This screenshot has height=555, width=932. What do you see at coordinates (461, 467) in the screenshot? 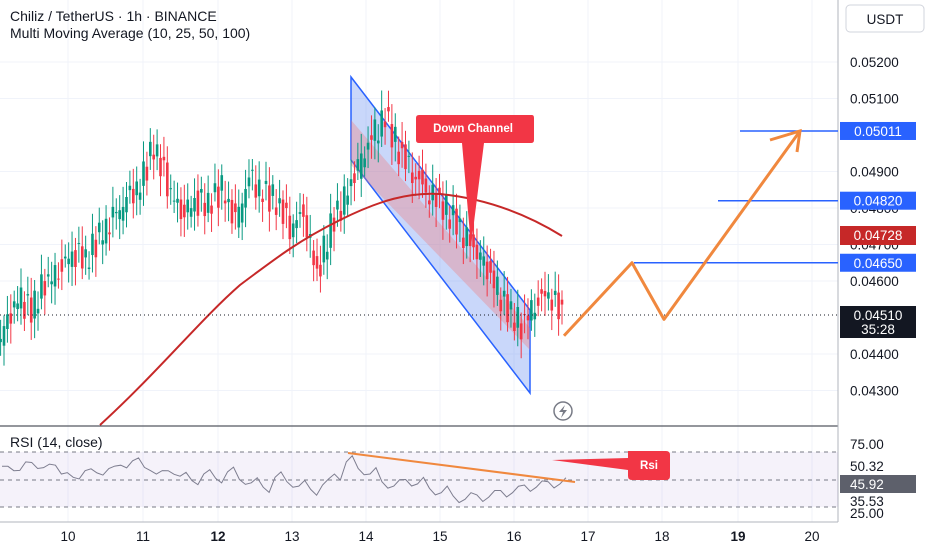
I see `rsi-trendline` at bounding box center [461, 467].